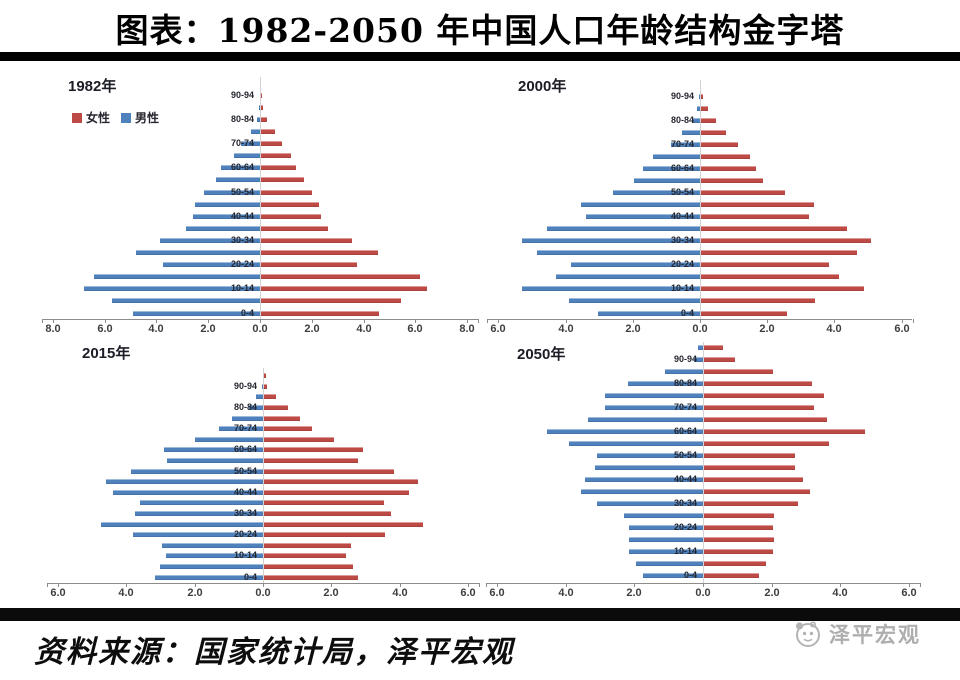 This screenshot has height=680, width=960. Describe the element at coordinates (106, 353) in the screenshot. I see `chart-year-label: 2015年` at that location.